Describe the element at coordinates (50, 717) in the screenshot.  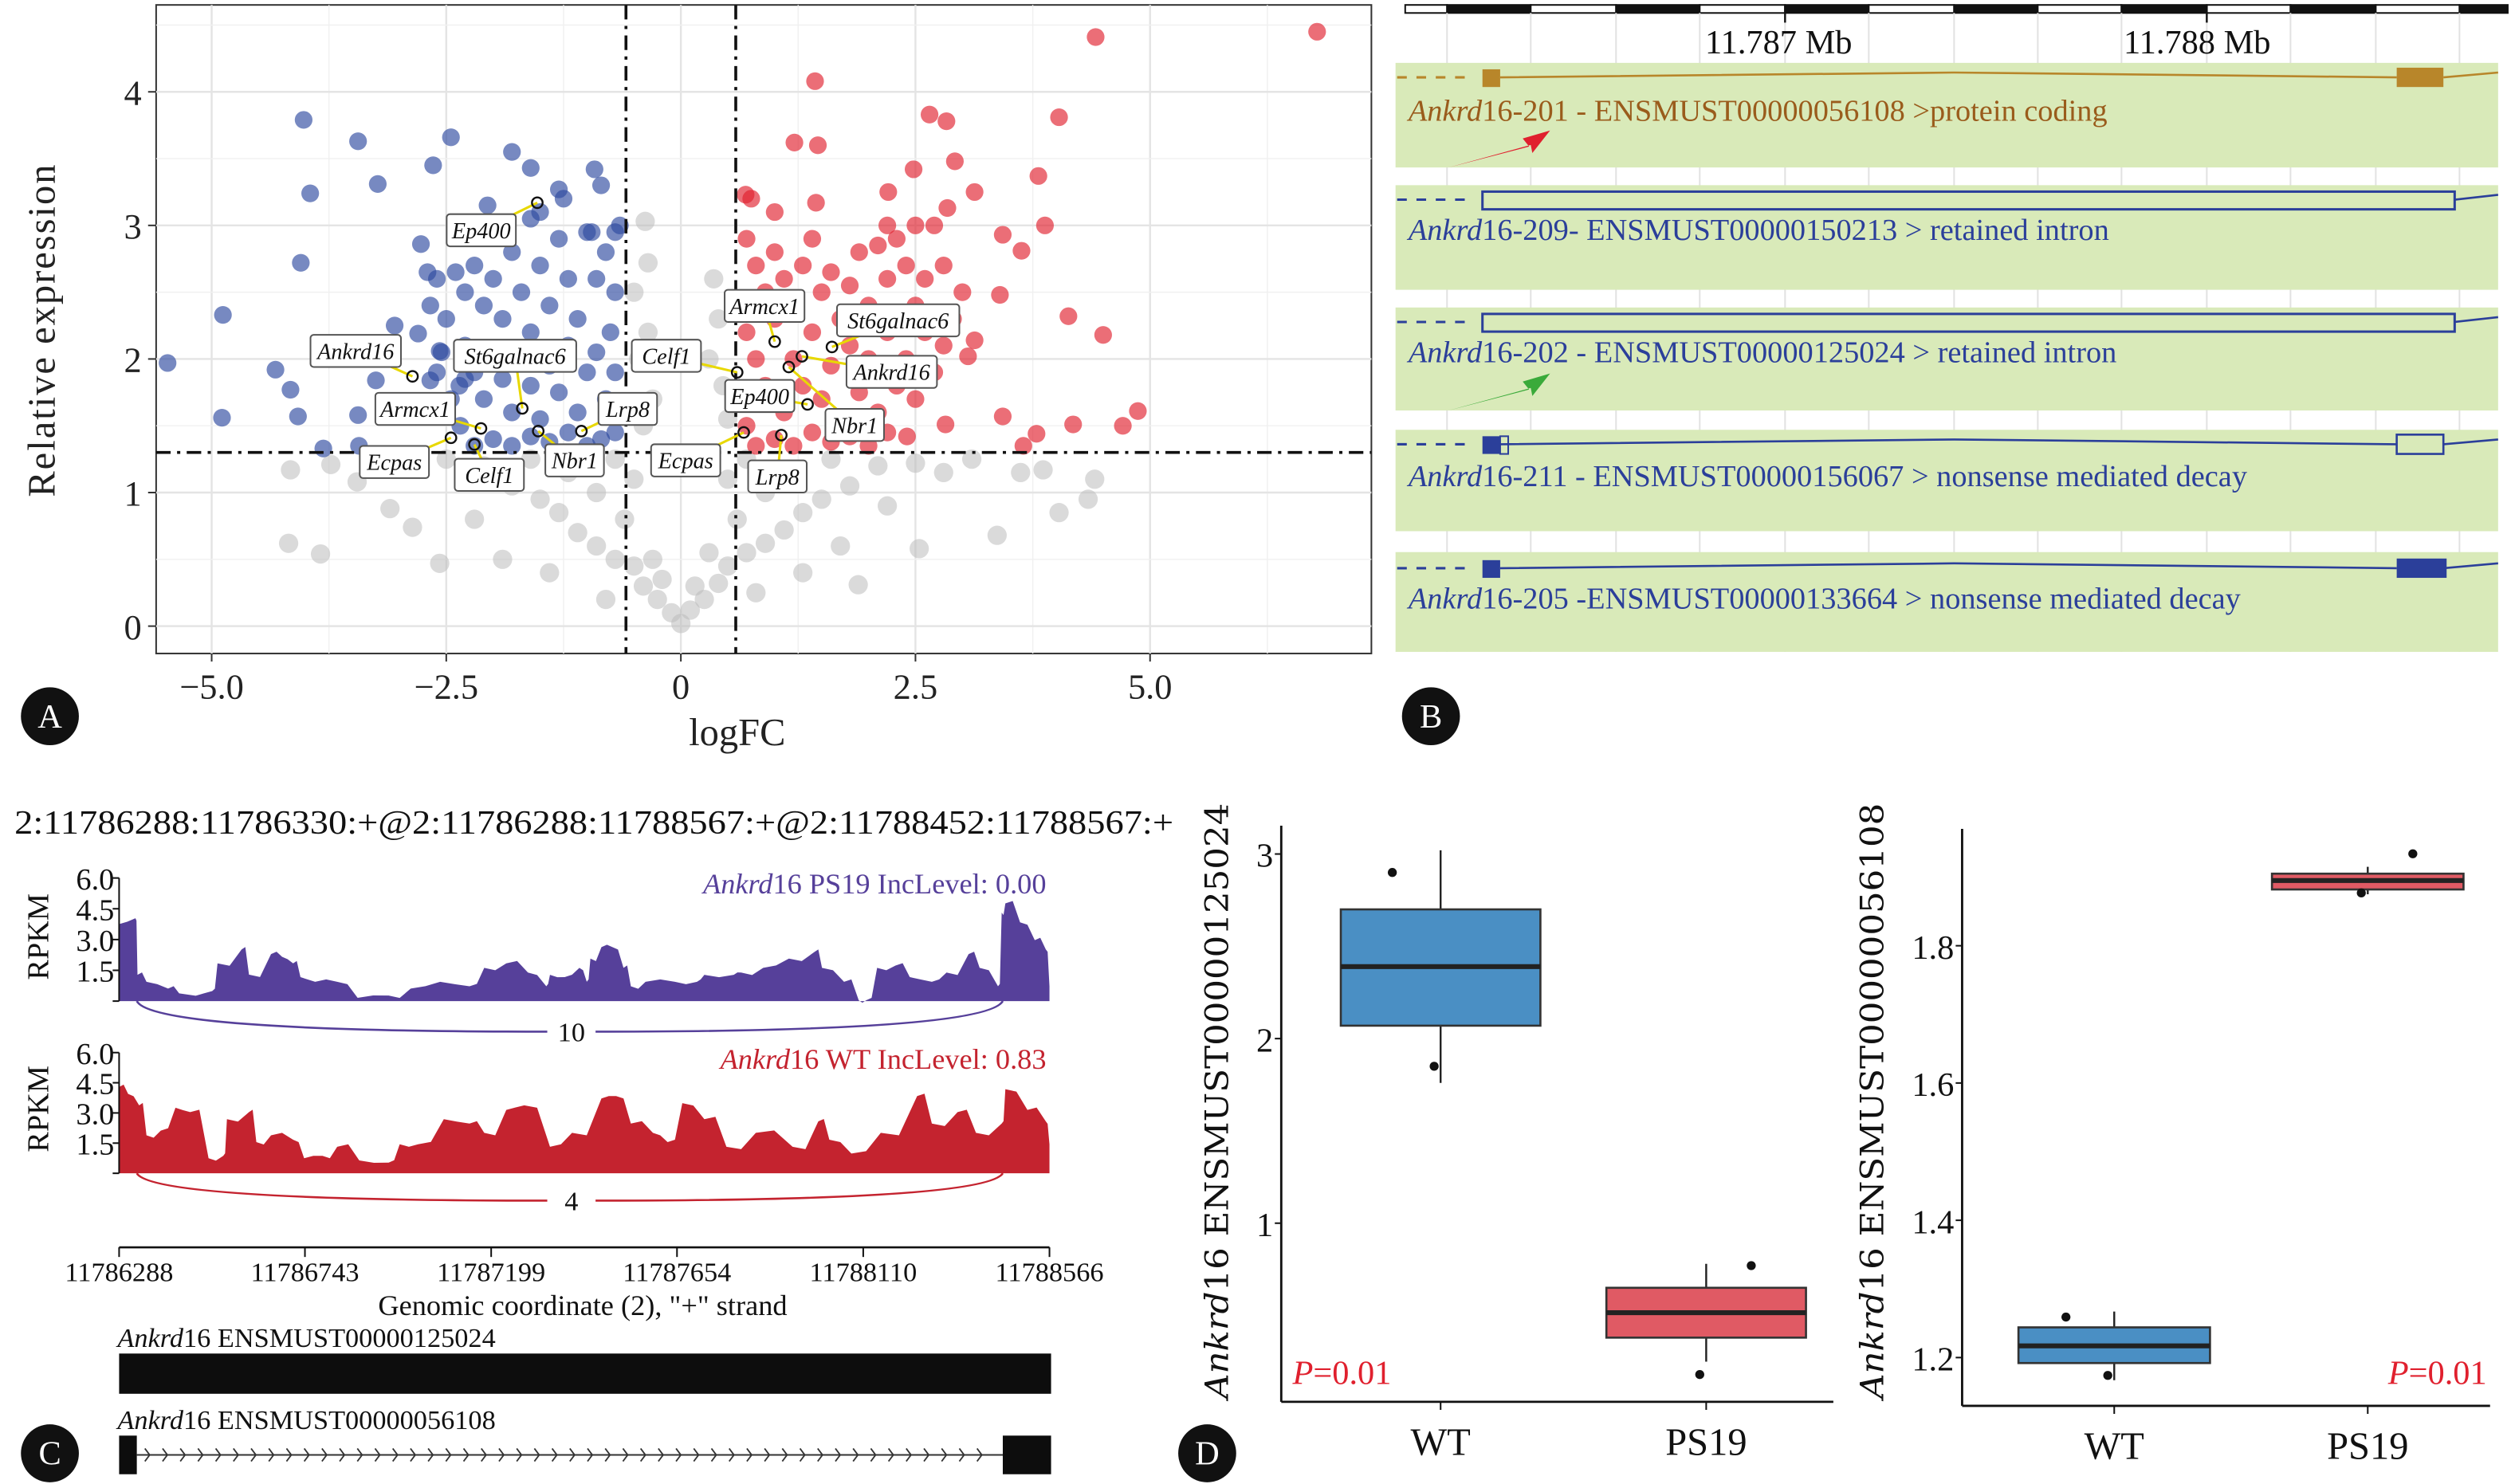
I see `panel-letter: A` at that location.